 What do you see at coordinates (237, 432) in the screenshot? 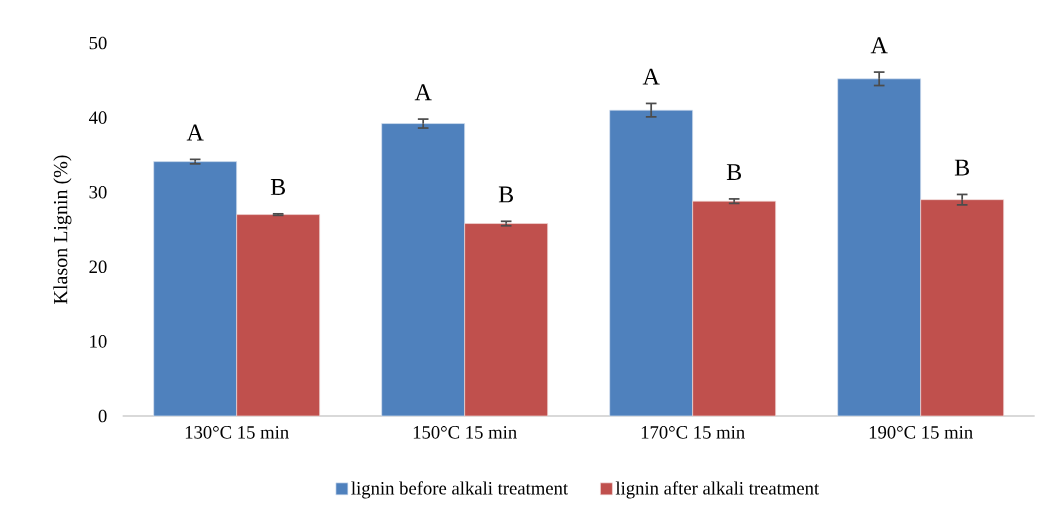
I see `x-tick-label: 130°C 15 min` at bounding box center [237, 432].